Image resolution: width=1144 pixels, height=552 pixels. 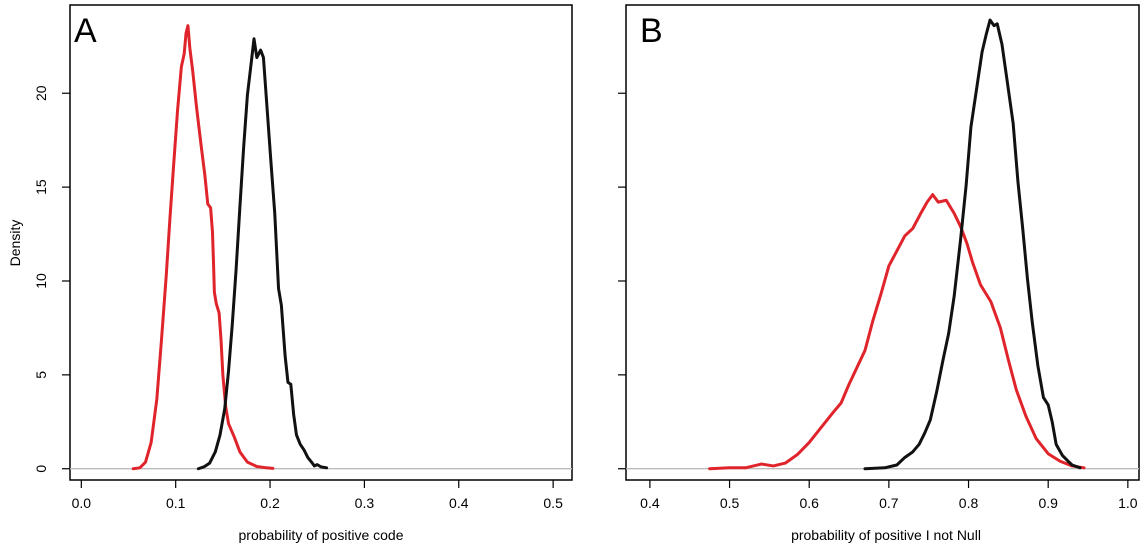 I want to click on panel-a-x-tick-label: 0.2, so click(x=270, y=503).